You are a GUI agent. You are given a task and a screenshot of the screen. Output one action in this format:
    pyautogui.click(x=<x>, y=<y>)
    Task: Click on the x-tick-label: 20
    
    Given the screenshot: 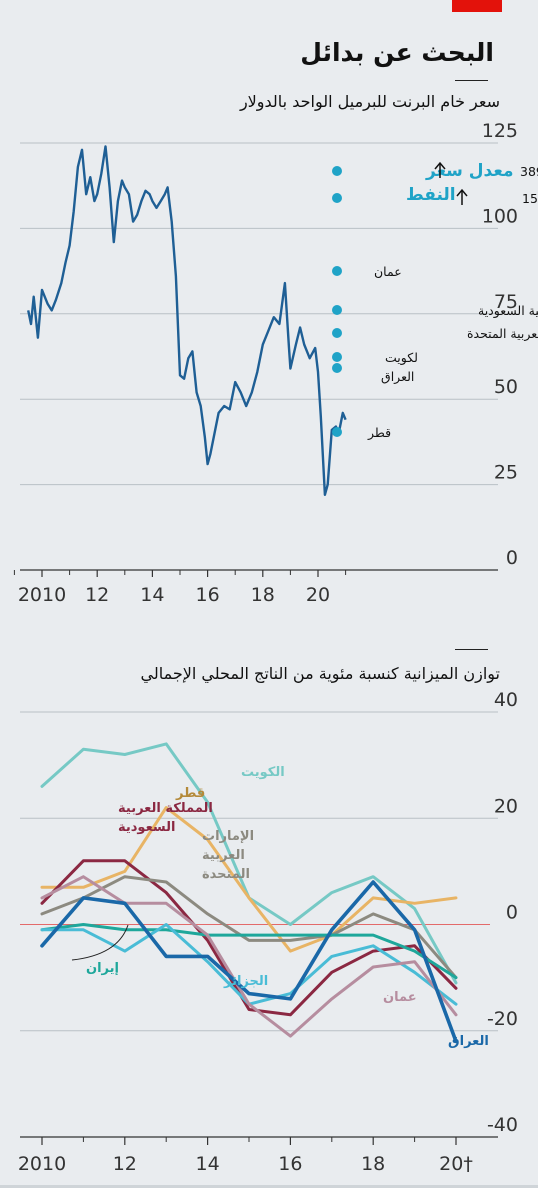 What is the action you would take?
    pyautogui.click(x=318, y=595)
    